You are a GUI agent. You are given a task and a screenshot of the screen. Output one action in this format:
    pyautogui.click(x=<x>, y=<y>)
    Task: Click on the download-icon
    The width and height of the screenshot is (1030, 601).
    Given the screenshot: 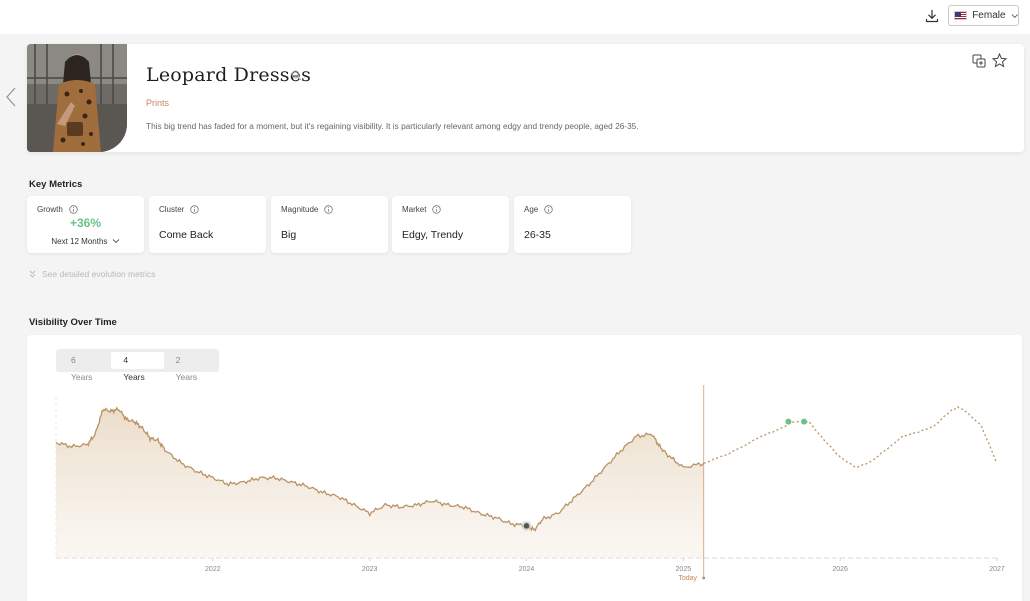 What is the action you would take?
    pyautogui.click(x=932, y=16)
    